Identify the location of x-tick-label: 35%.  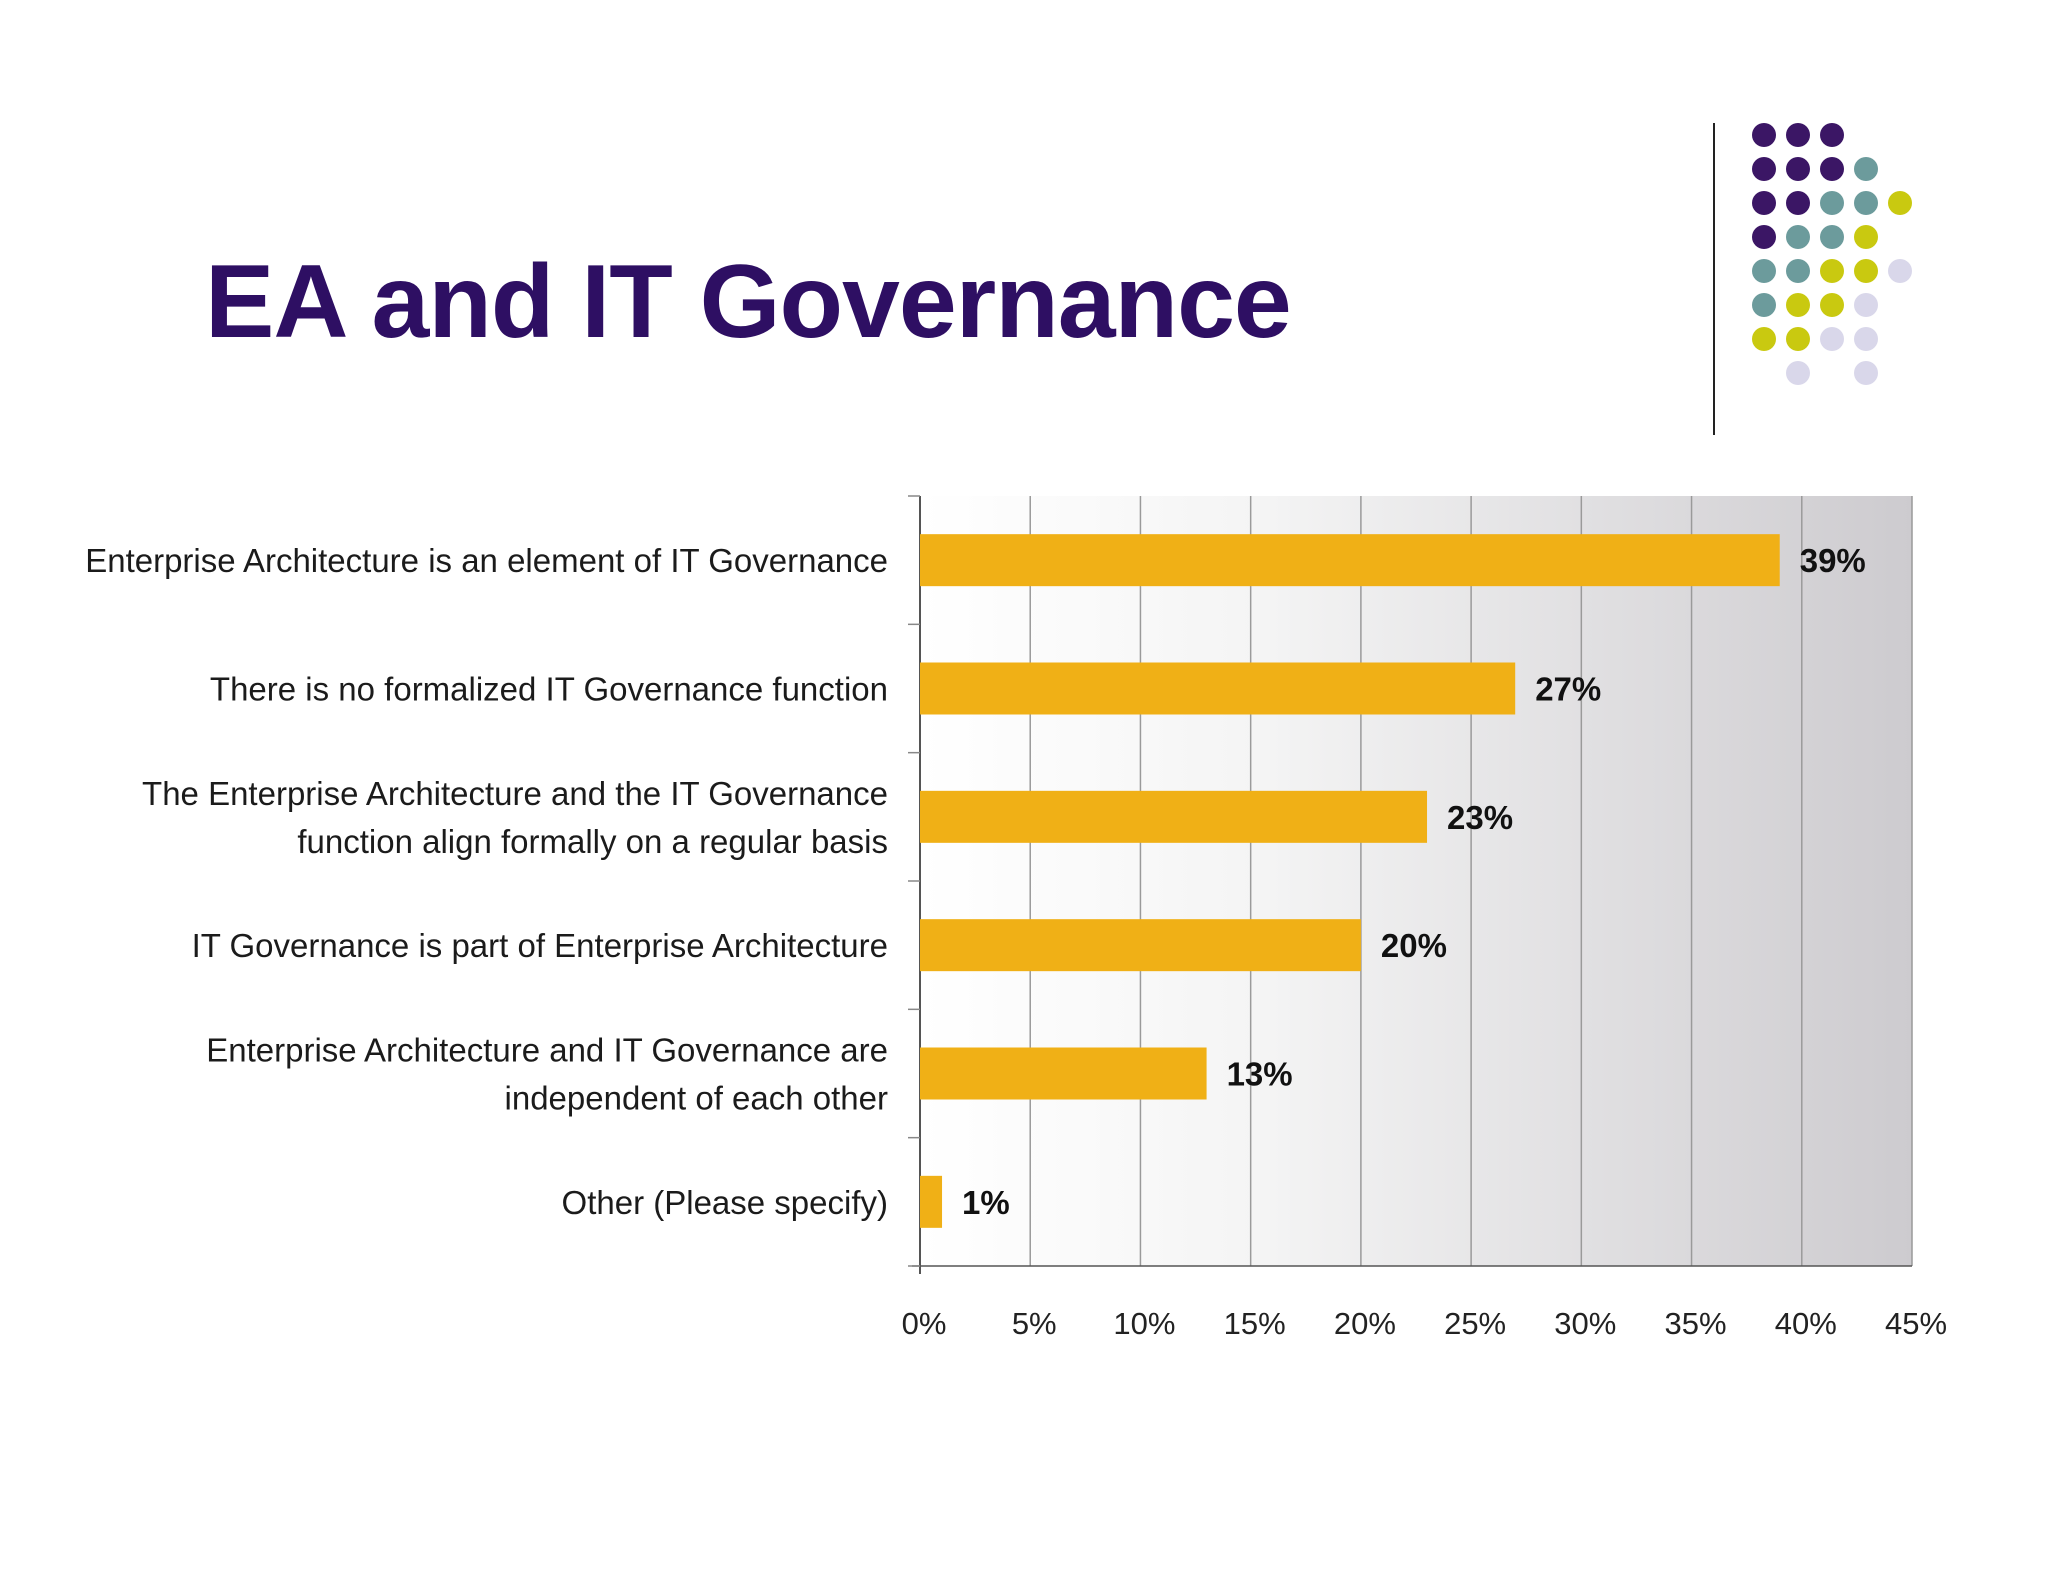
(1696, 1323).